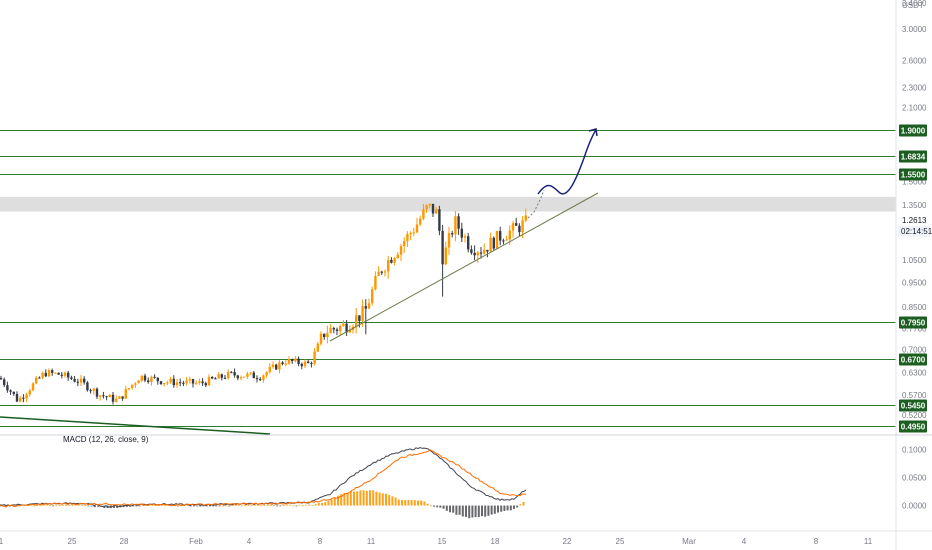 This screenshot has height=550, width=932. What do you see at coordinates (263, 482) in the screenshot?
I see `macd-pane` at bounding box center [263, 482].